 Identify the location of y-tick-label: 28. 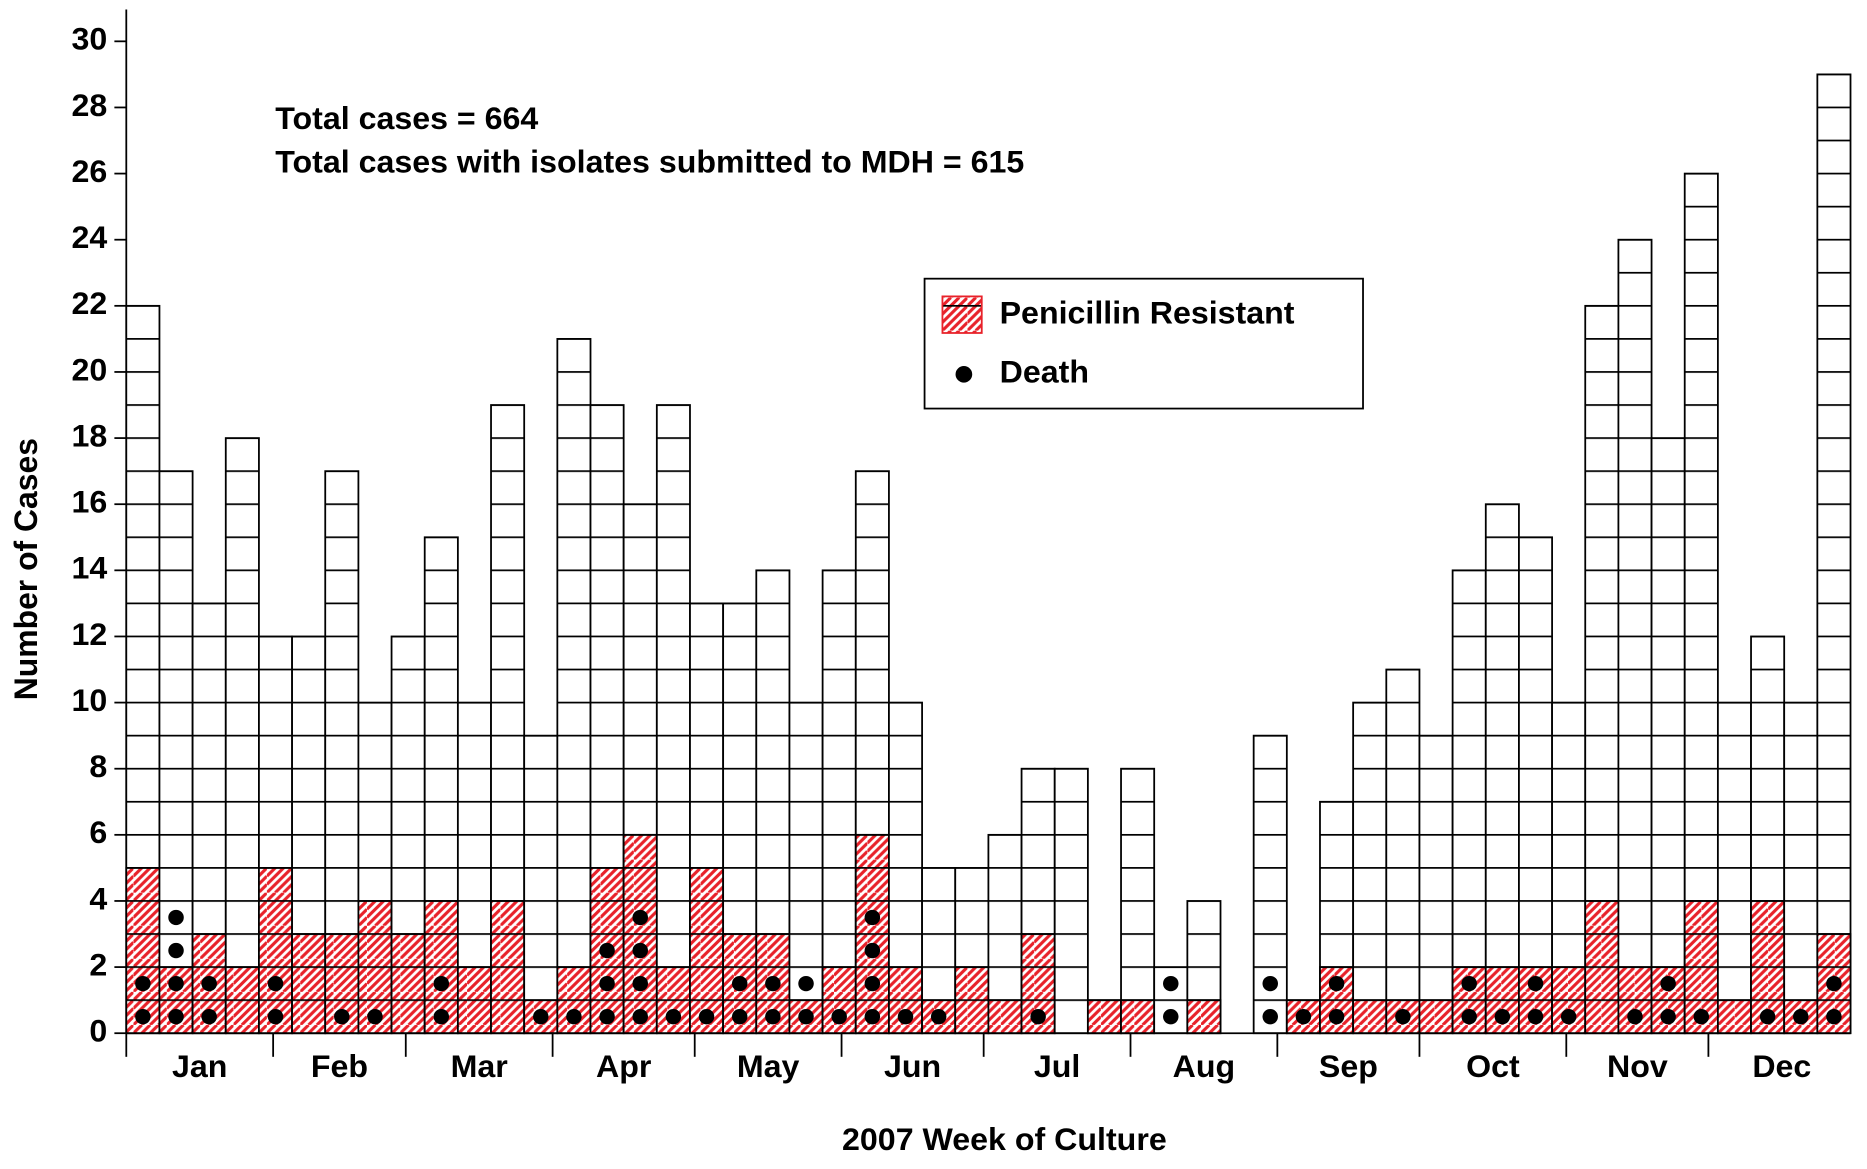
(89, 105).